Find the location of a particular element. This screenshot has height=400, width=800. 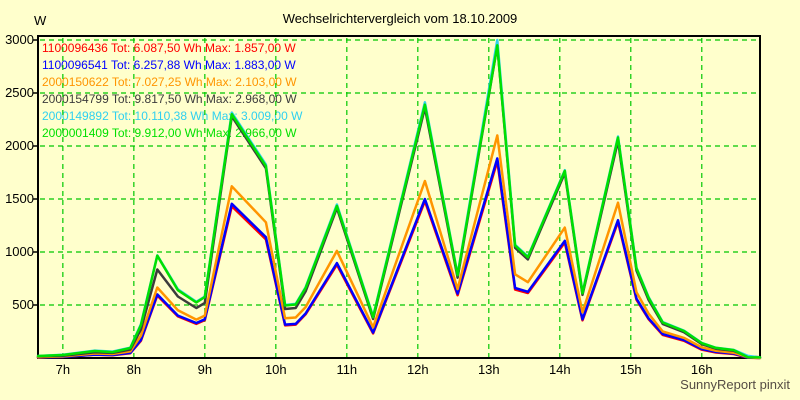

x-tick-label: 15h is located at coordinates (630, 369).